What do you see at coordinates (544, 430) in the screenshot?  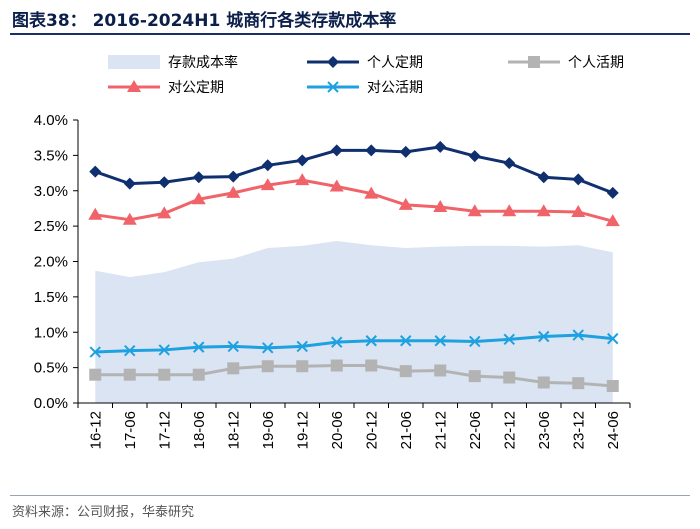 I see `x-tick-label: 23-06` at bounding box center [544, 430].